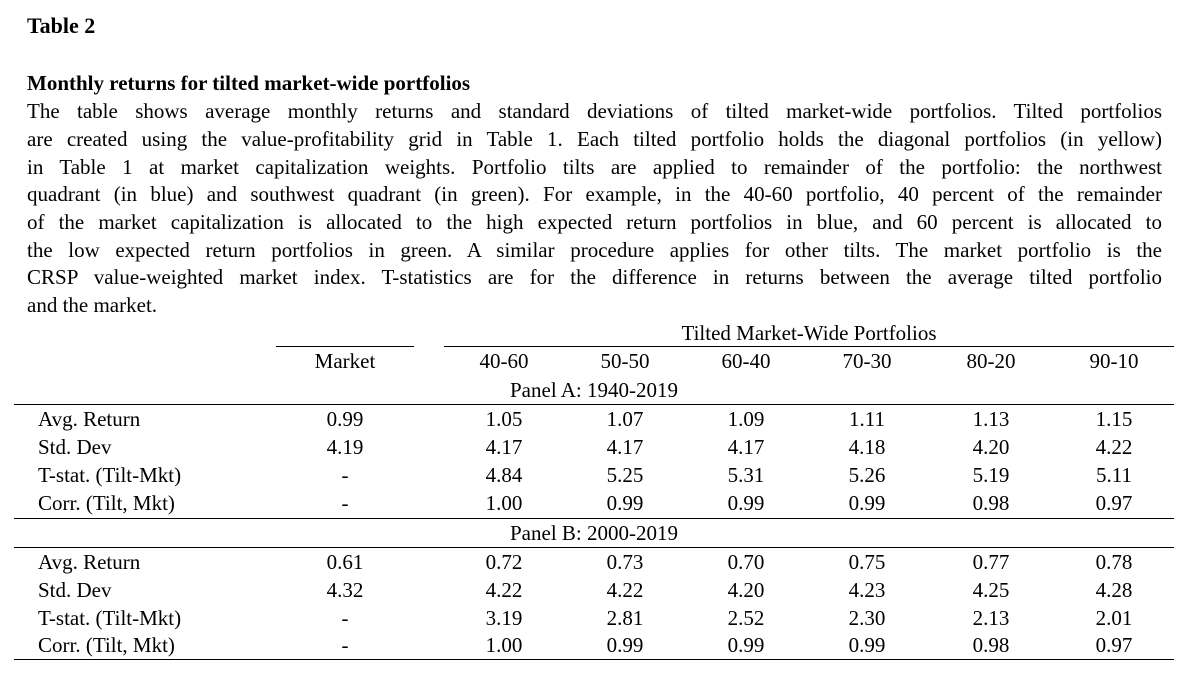 Image resolution: width=1200 pixels, height=679 pixels. I want to click on table-bottom-rule, so click(594, 659).